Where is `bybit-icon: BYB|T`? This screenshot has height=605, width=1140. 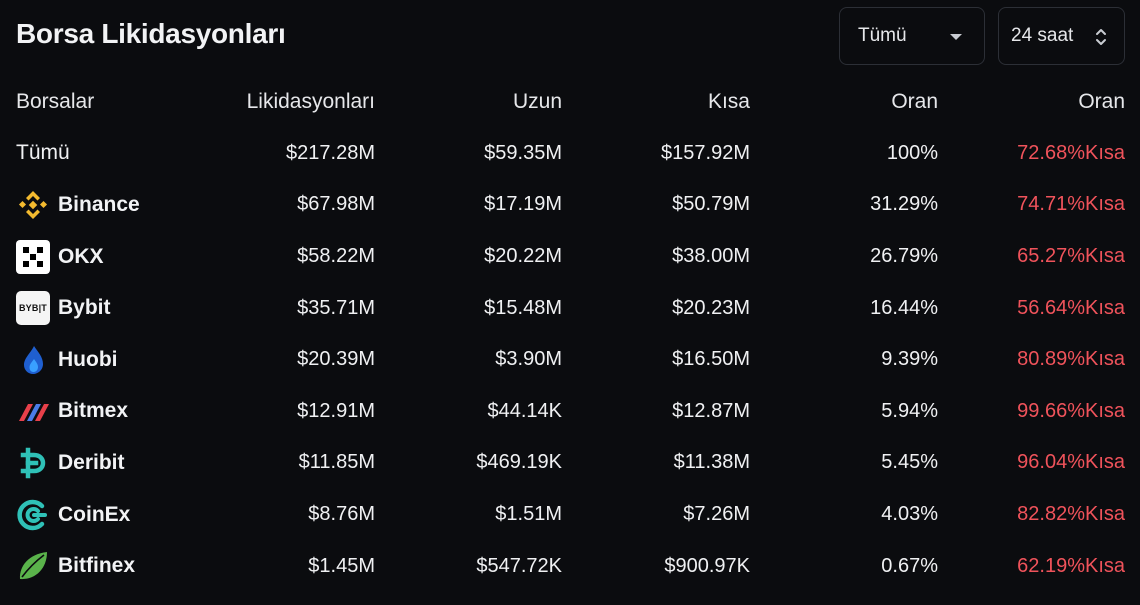
bybit-icon: BYB|T is located at coordinates (33, 308).